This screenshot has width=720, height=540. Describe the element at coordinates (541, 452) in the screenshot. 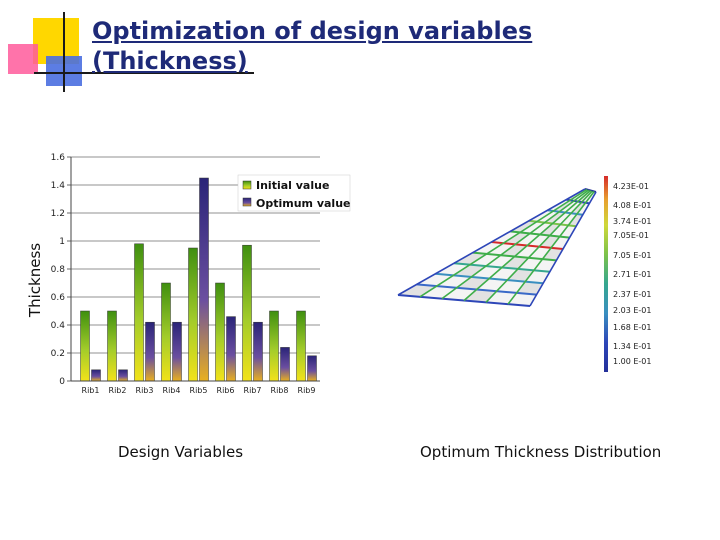

I see `caption-optimum-distribution: Optimum Thickness Distribution` at that location.